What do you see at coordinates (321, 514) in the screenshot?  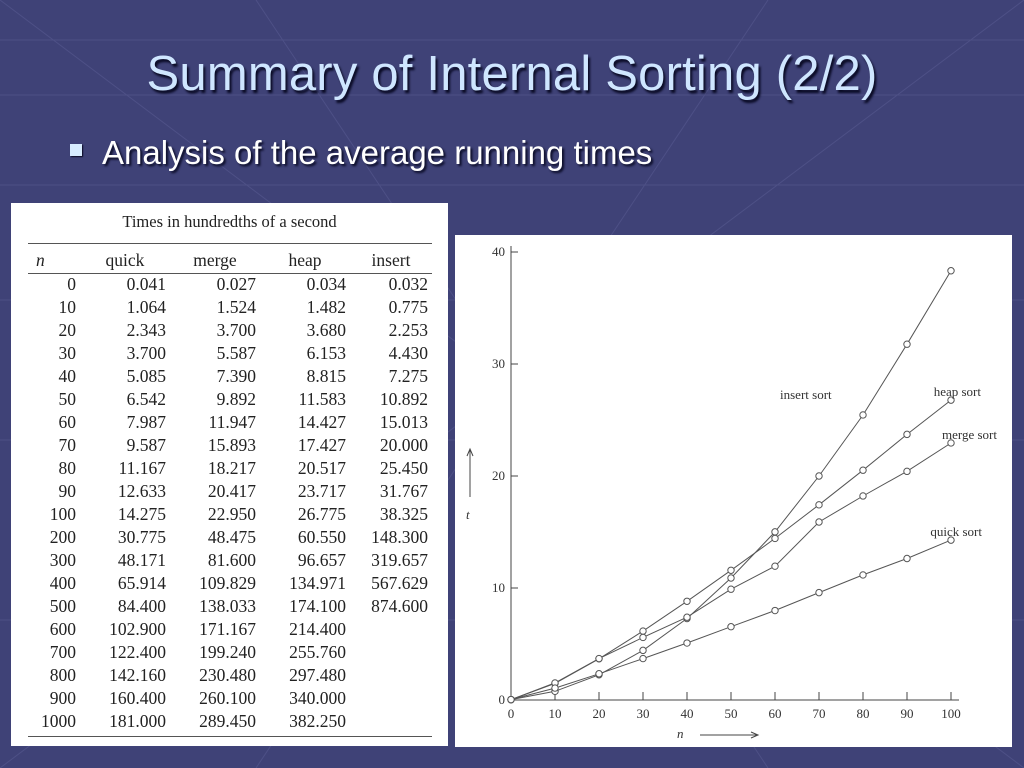 I see `table-cell: 26.775` at bounding box center [321, 514].